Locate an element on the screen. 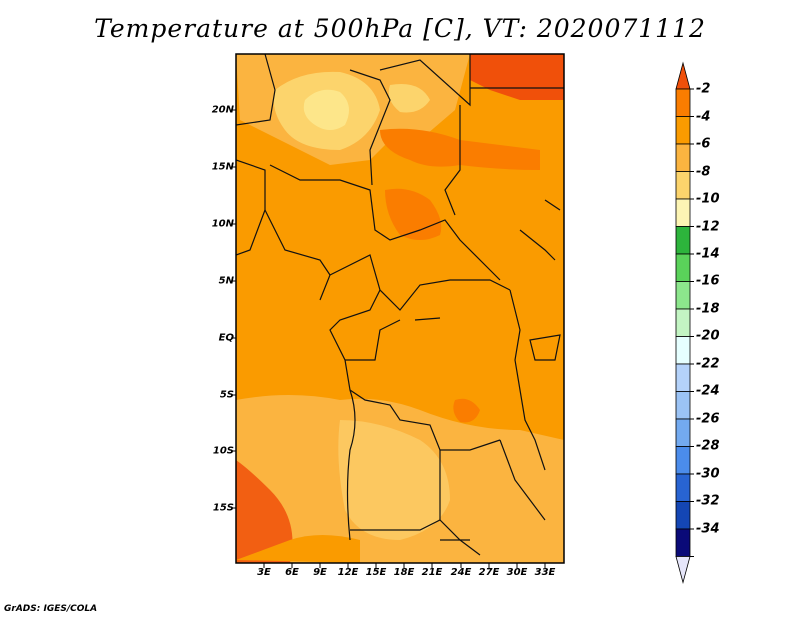  lon-label-21e: 21E is located at coordinates (432, 572).